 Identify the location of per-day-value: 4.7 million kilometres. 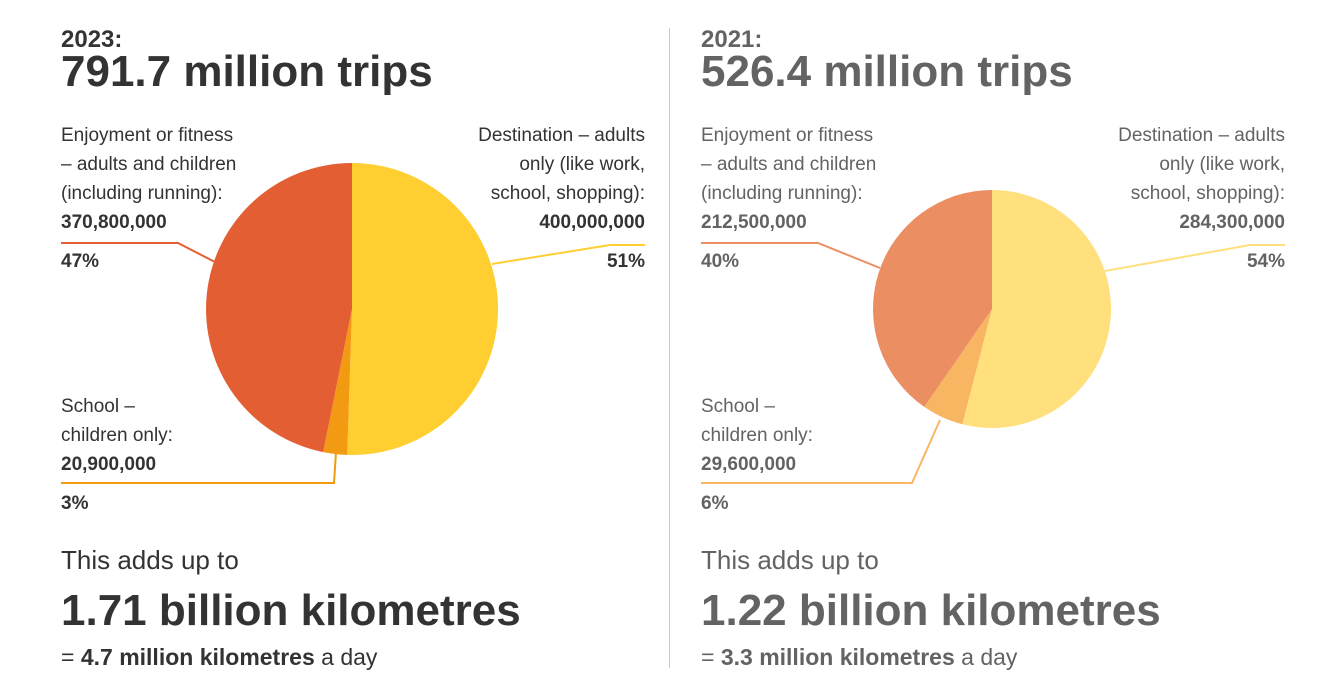
(197, 657).